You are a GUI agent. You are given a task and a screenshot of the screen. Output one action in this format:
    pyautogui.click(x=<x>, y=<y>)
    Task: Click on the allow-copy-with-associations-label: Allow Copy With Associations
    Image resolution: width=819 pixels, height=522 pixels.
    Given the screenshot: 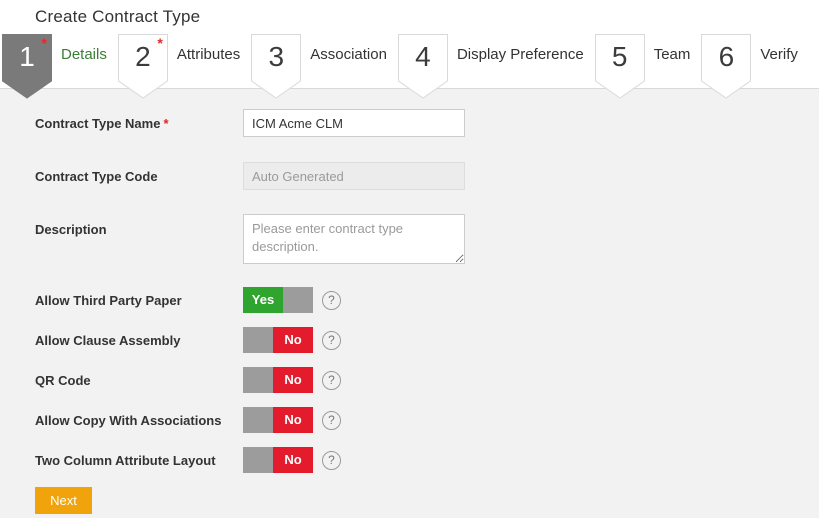 What is the action you would take?
    pyautogui.click(x=128, y=420)
    